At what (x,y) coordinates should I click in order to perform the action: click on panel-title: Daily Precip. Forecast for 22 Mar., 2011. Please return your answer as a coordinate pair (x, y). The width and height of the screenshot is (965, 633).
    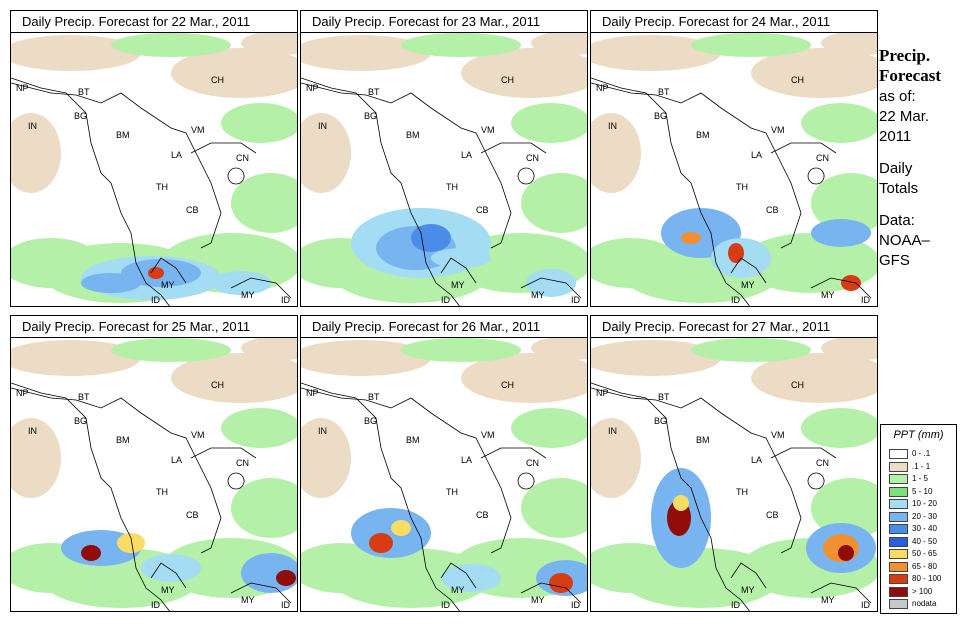
    Looking at the image, I should click on (154, 21).